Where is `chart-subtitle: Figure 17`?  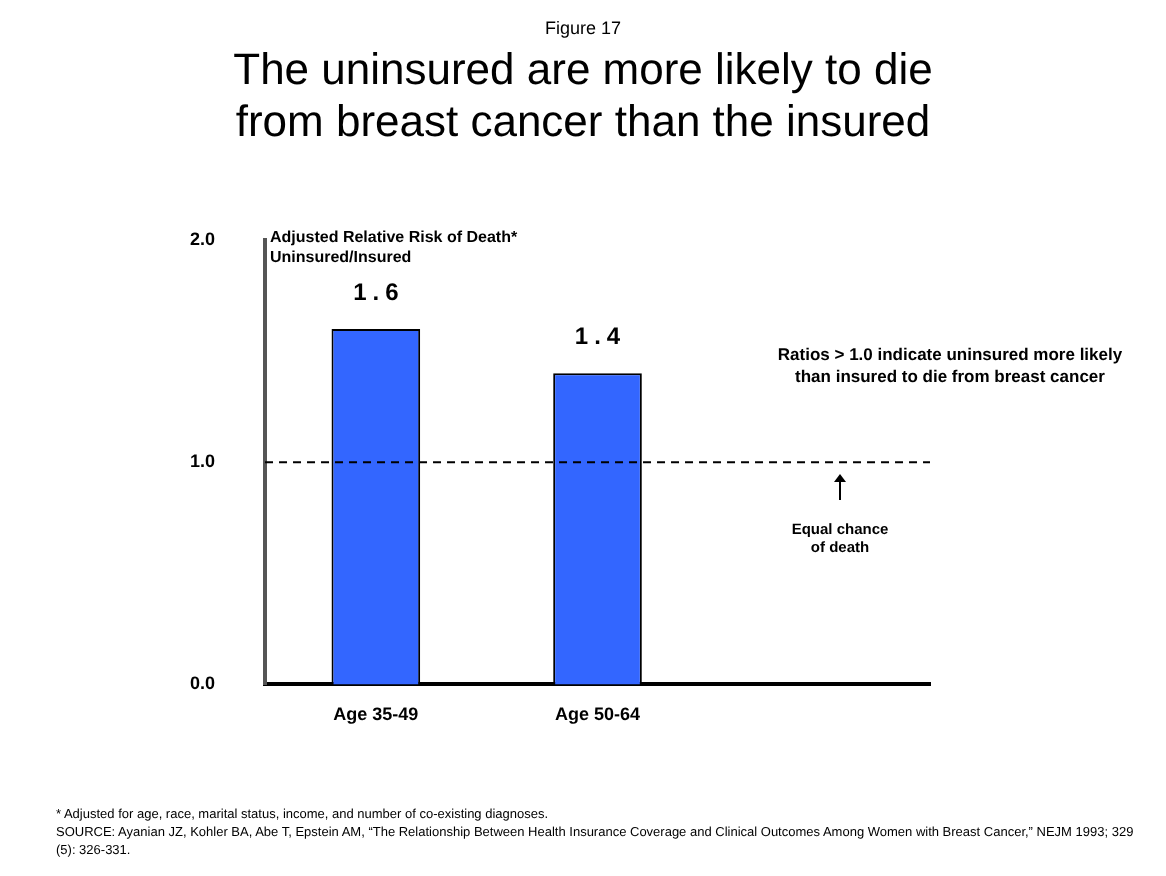 chart-subtitle: Figure 17 is located at coordinates (583, 28).